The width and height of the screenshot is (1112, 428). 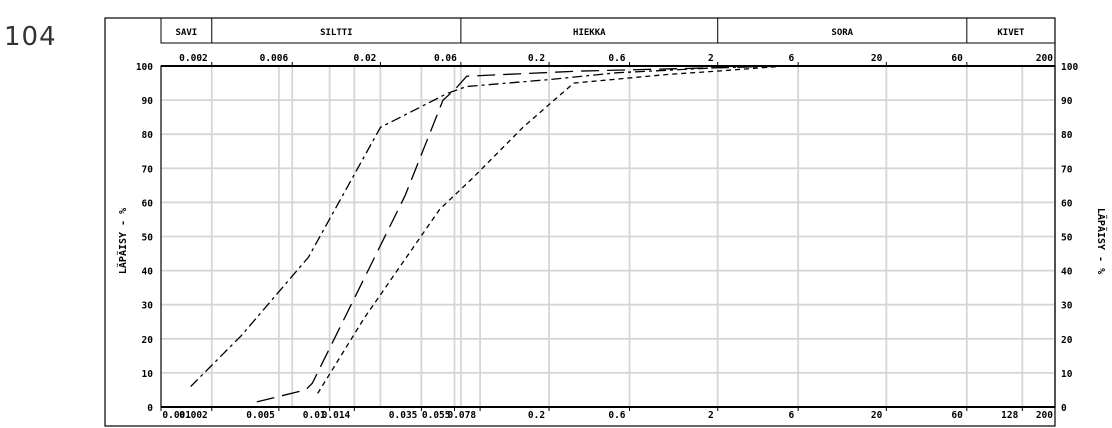 What do you see at coordinates (274, 58) in the screenshot?
I see `top-tick-label: 0.006` at bounding box center [274, 58].